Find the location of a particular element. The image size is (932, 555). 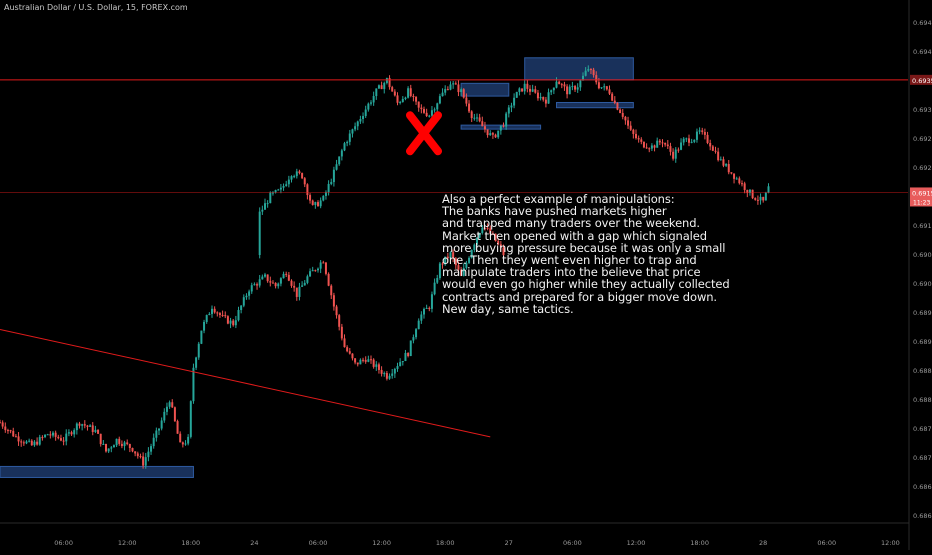

gap-zone-top is located at coordinates (485, 89).